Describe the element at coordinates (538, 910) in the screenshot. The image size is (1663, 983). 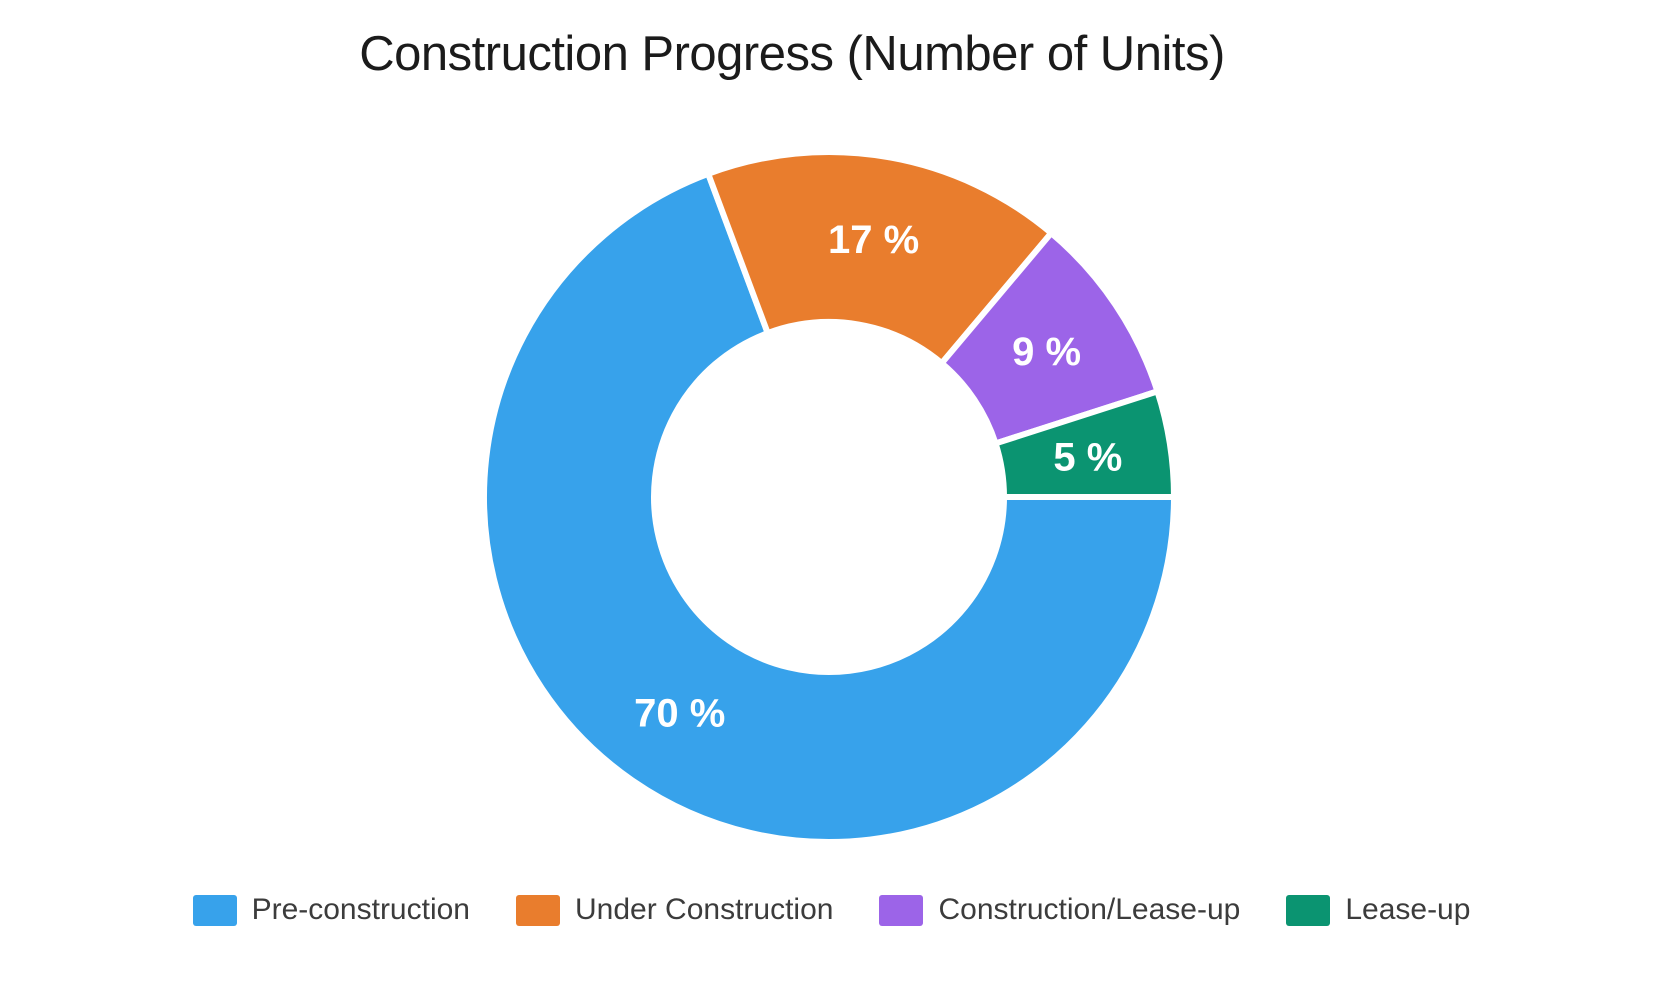
I see `legend-swatch-under-construction` at that location.